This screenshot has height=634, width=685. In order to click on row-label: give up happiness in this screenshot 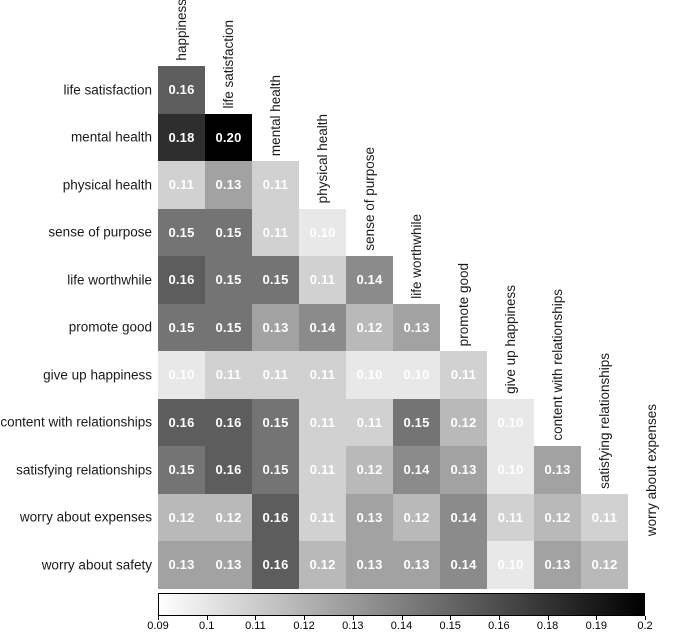, I will do `click(97, 375)`.